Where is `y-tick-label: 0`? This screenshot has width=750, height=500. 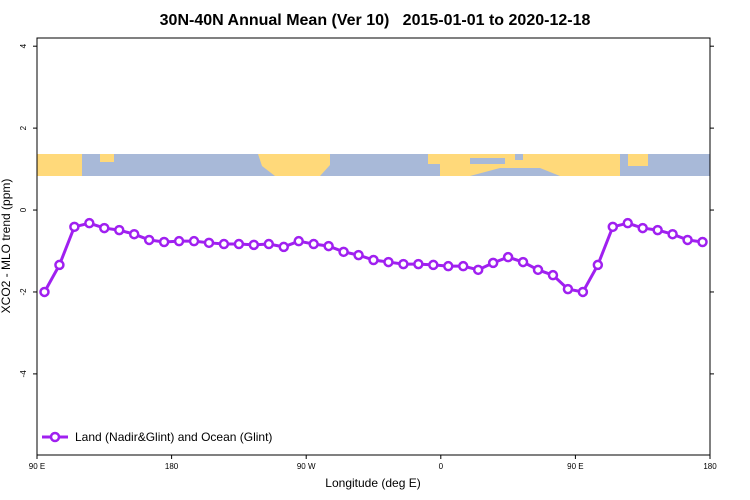
y-tick-label: 0 is located at coordinates (23, 209).